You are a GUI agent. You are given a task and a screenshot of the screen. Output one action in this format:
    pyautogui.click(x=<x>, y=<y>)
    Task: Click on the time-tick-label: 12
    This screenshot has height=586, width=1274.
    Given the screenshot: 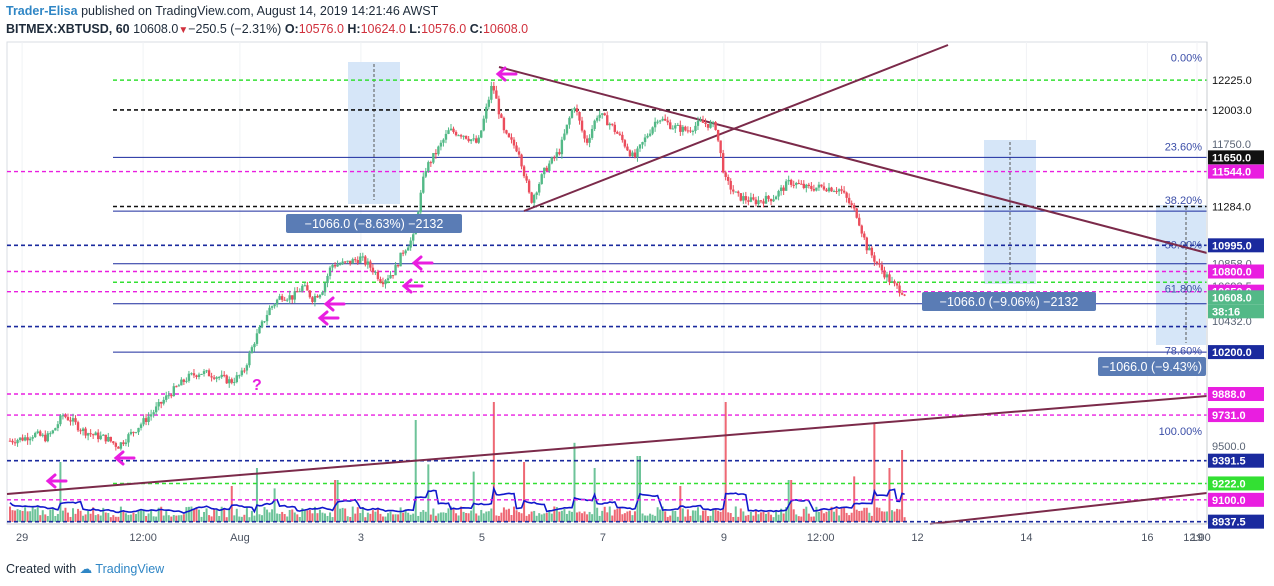 What is the action you would take?
    pyautogui.click(x=917, y=538)
    